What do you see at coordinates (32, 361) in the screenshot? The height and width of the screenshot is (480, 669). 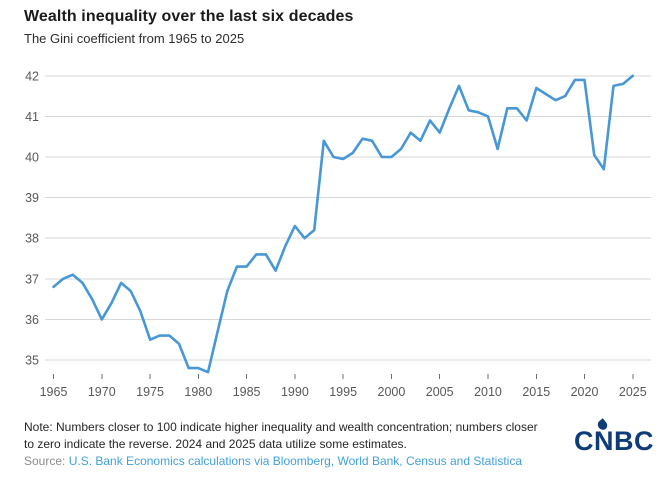 I see `y-axis-label: 35` at bounding box center [32, 361].